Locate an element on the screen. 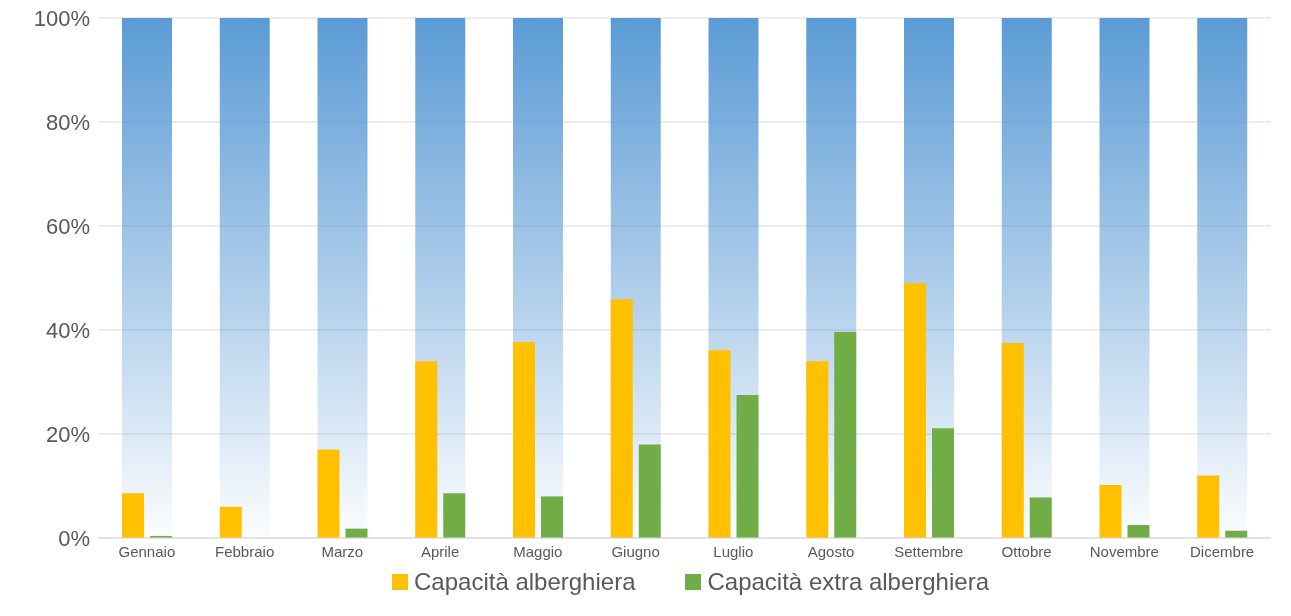 Image resolution: width=1291 pixels, height=616 pixels. legend-label: Capacità alberghiera is located at coordinates (524, 582).